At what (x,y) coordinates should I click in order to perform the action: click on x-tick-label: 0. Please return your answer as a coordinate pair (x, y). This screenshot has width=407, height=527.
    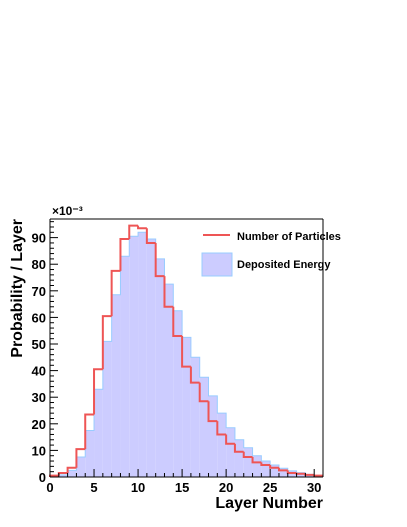
    Looking at the image, I should click on (49, 487).